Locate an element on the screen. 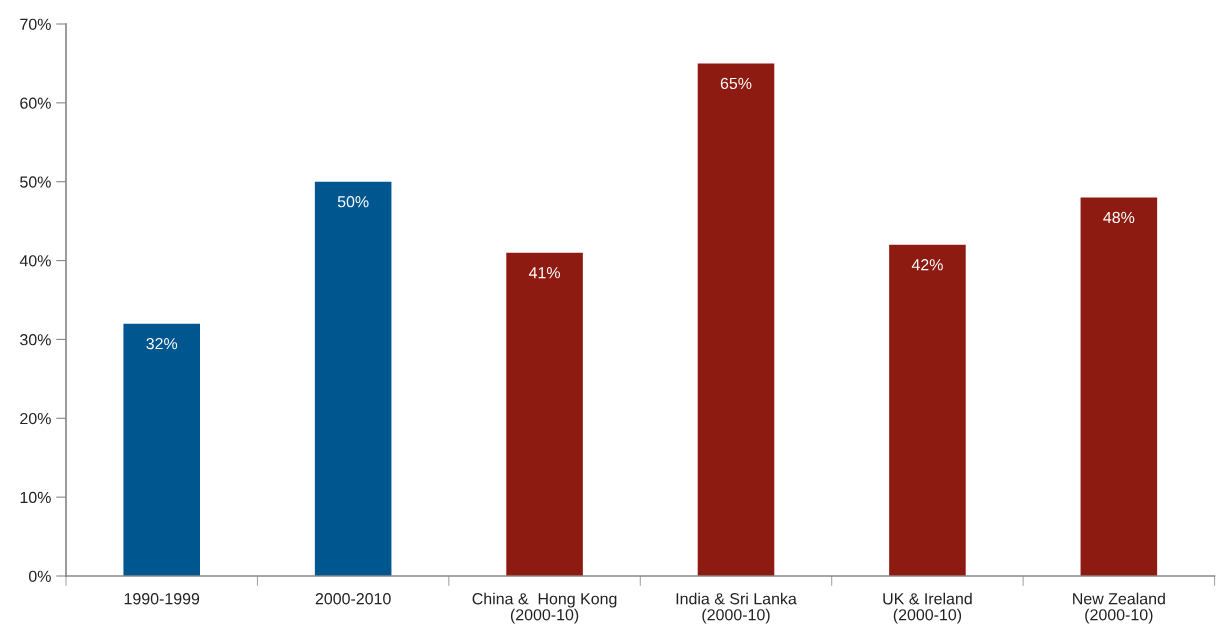  y-tick-label: 40% is located at coordinates (35, 261).